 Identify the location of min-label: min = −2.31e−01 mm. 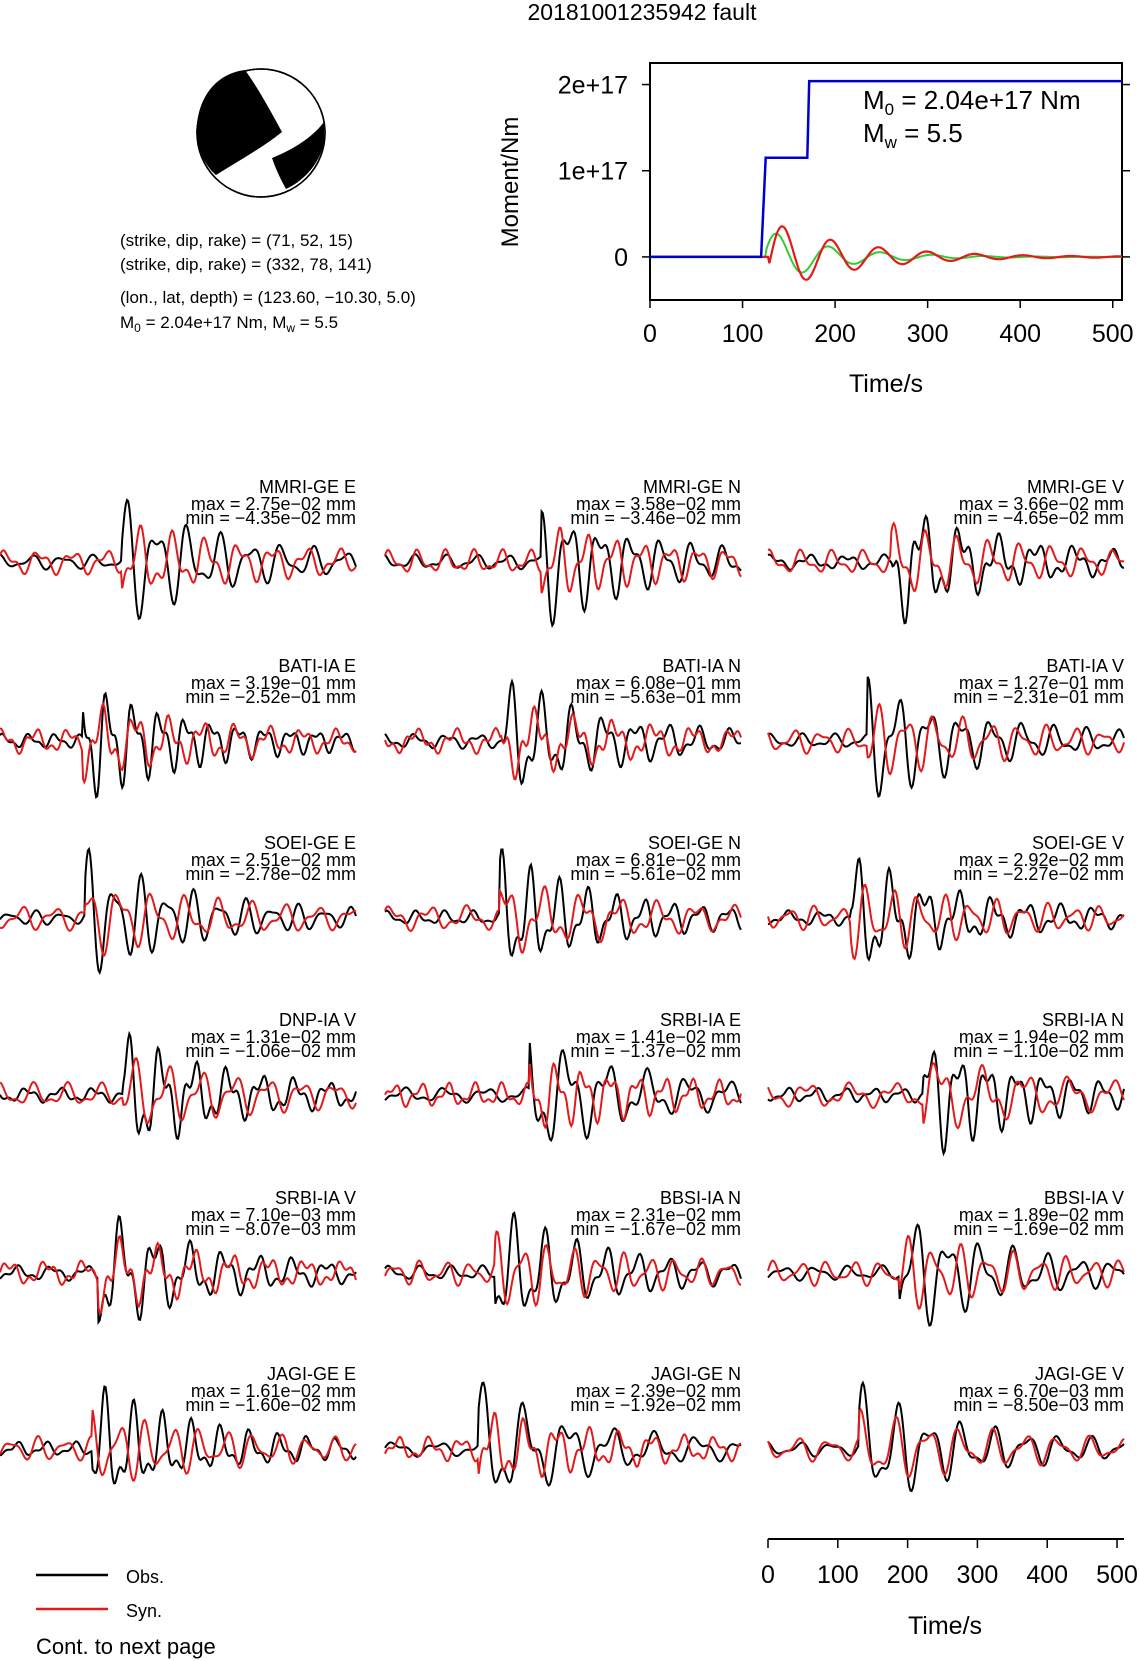
(1038, 697).